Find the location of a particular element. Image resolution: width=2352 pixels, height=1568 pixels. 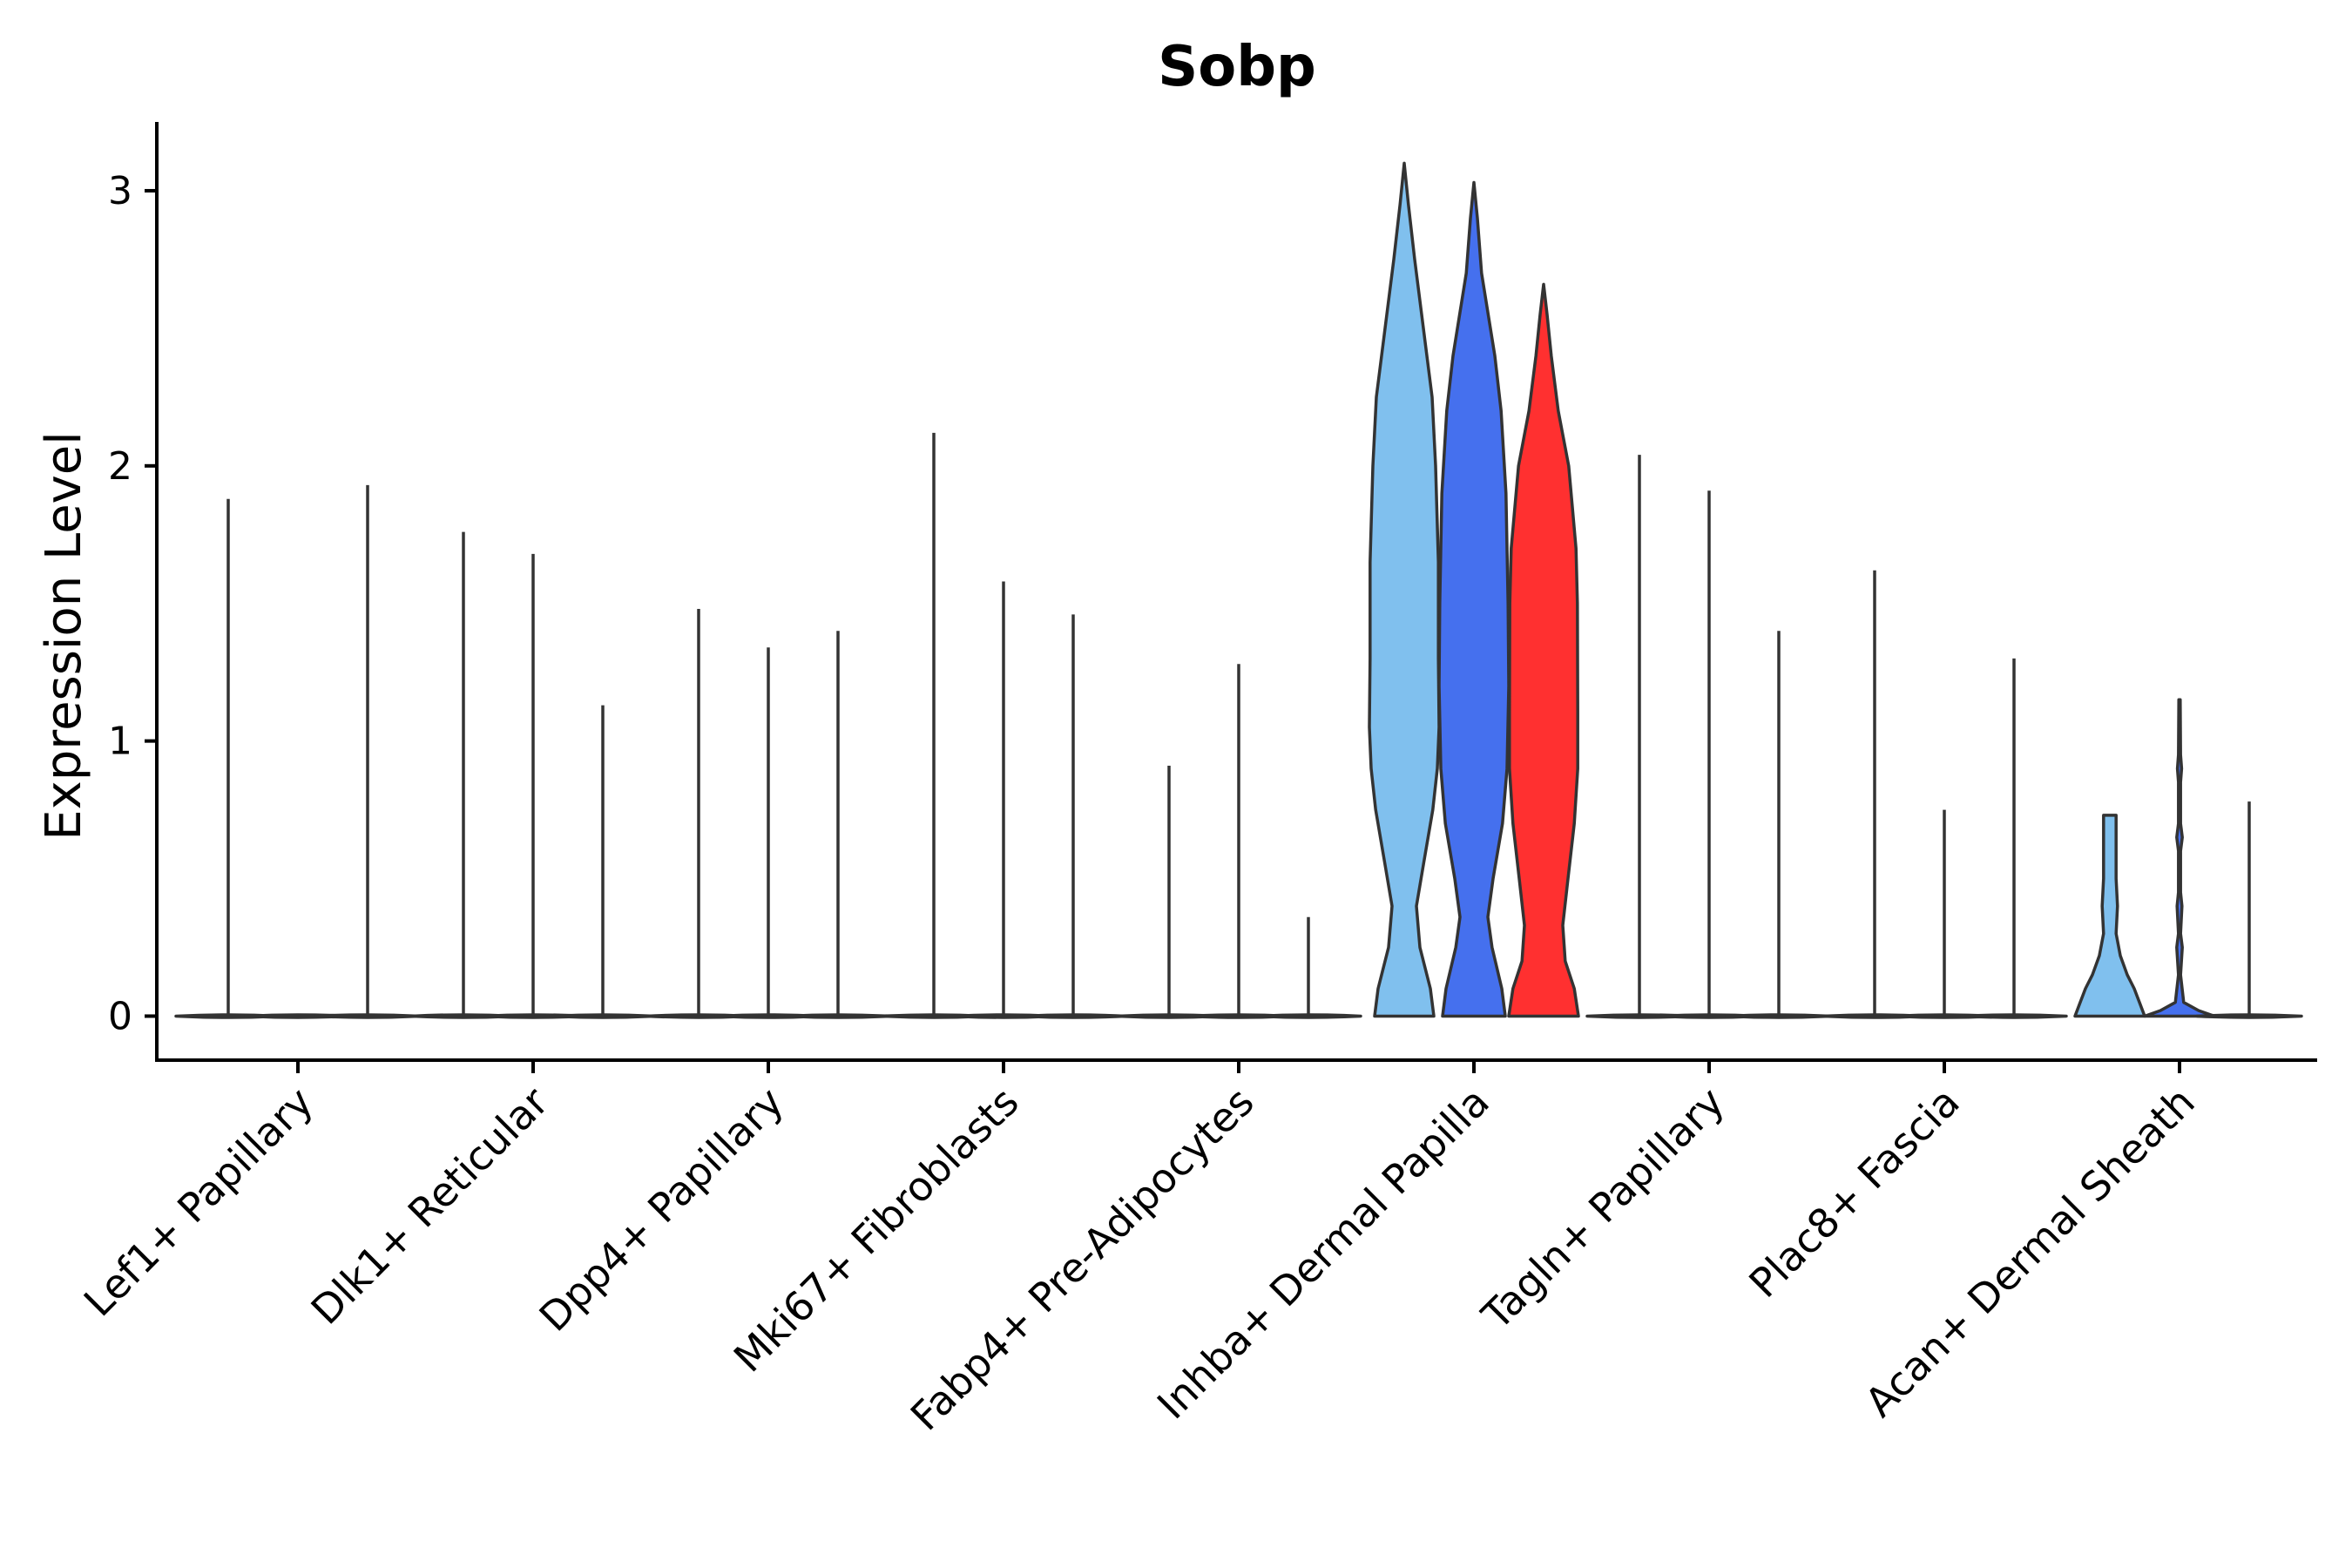

y-axis-label: Expression Level is located at coordinates (64, 636).